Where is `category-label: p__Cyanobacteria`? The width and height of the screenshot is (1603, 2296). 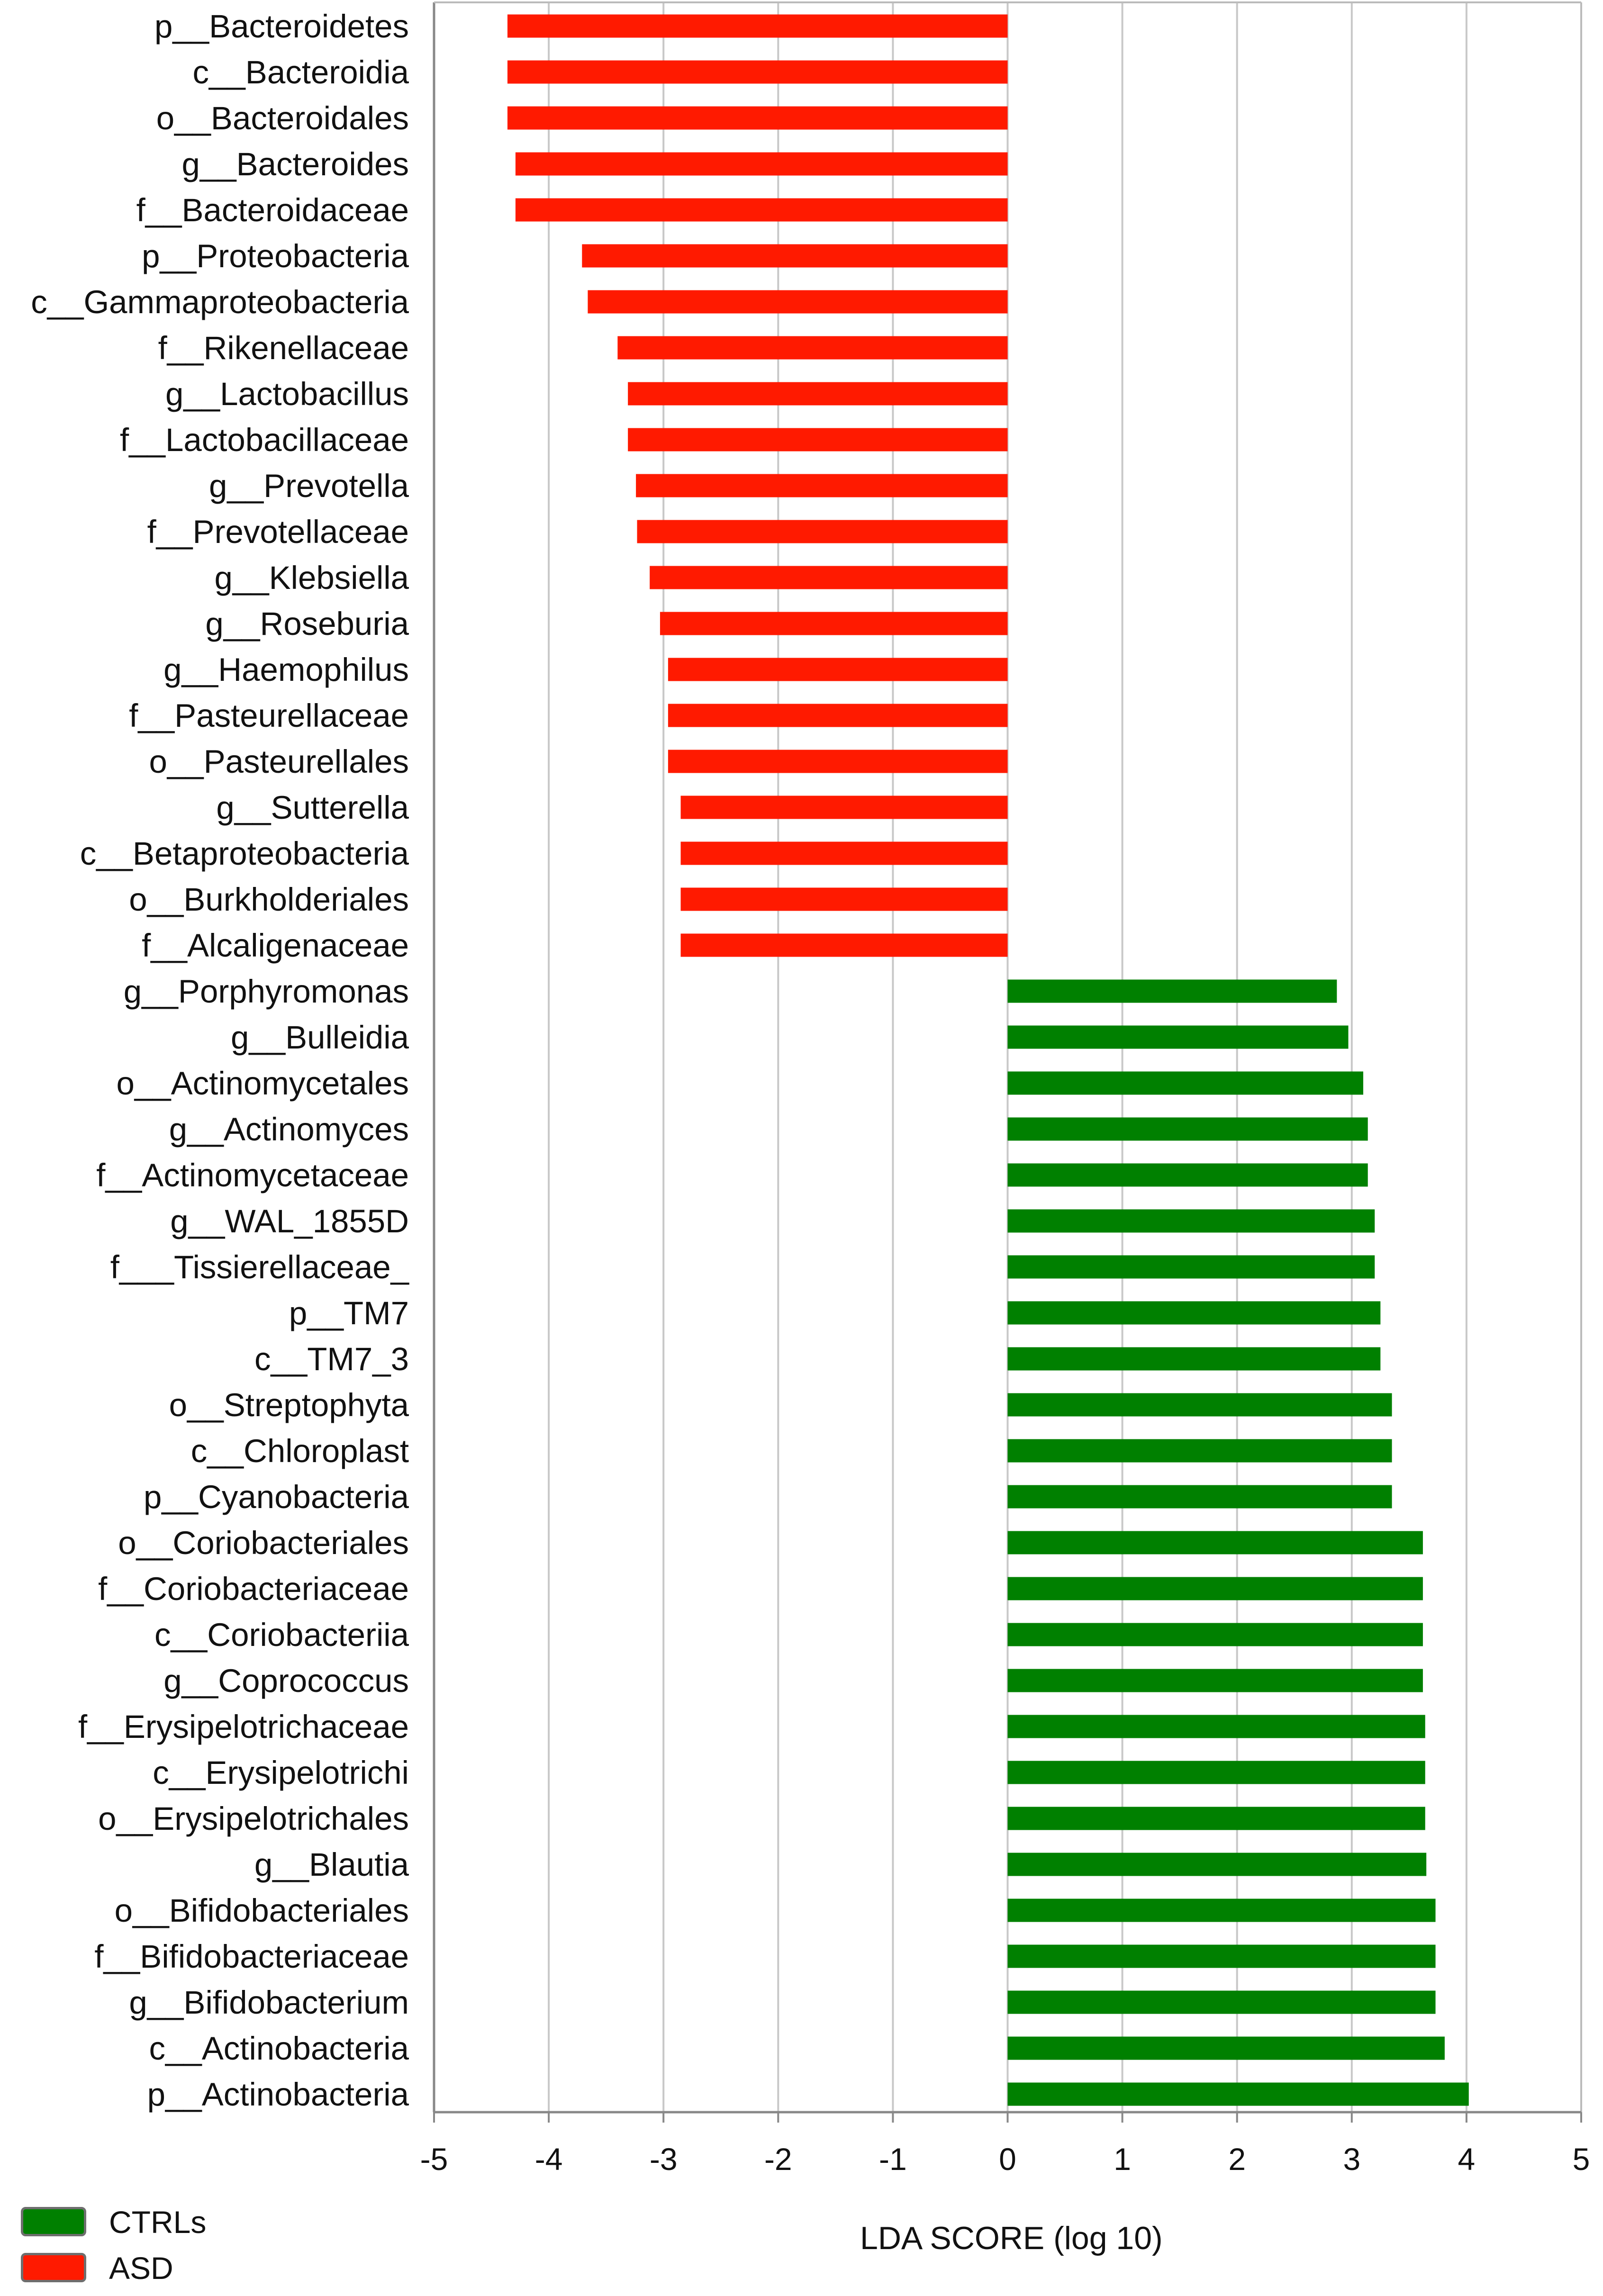
category-label: p__Cyanobacteria is located at coordinates (276, 1497).